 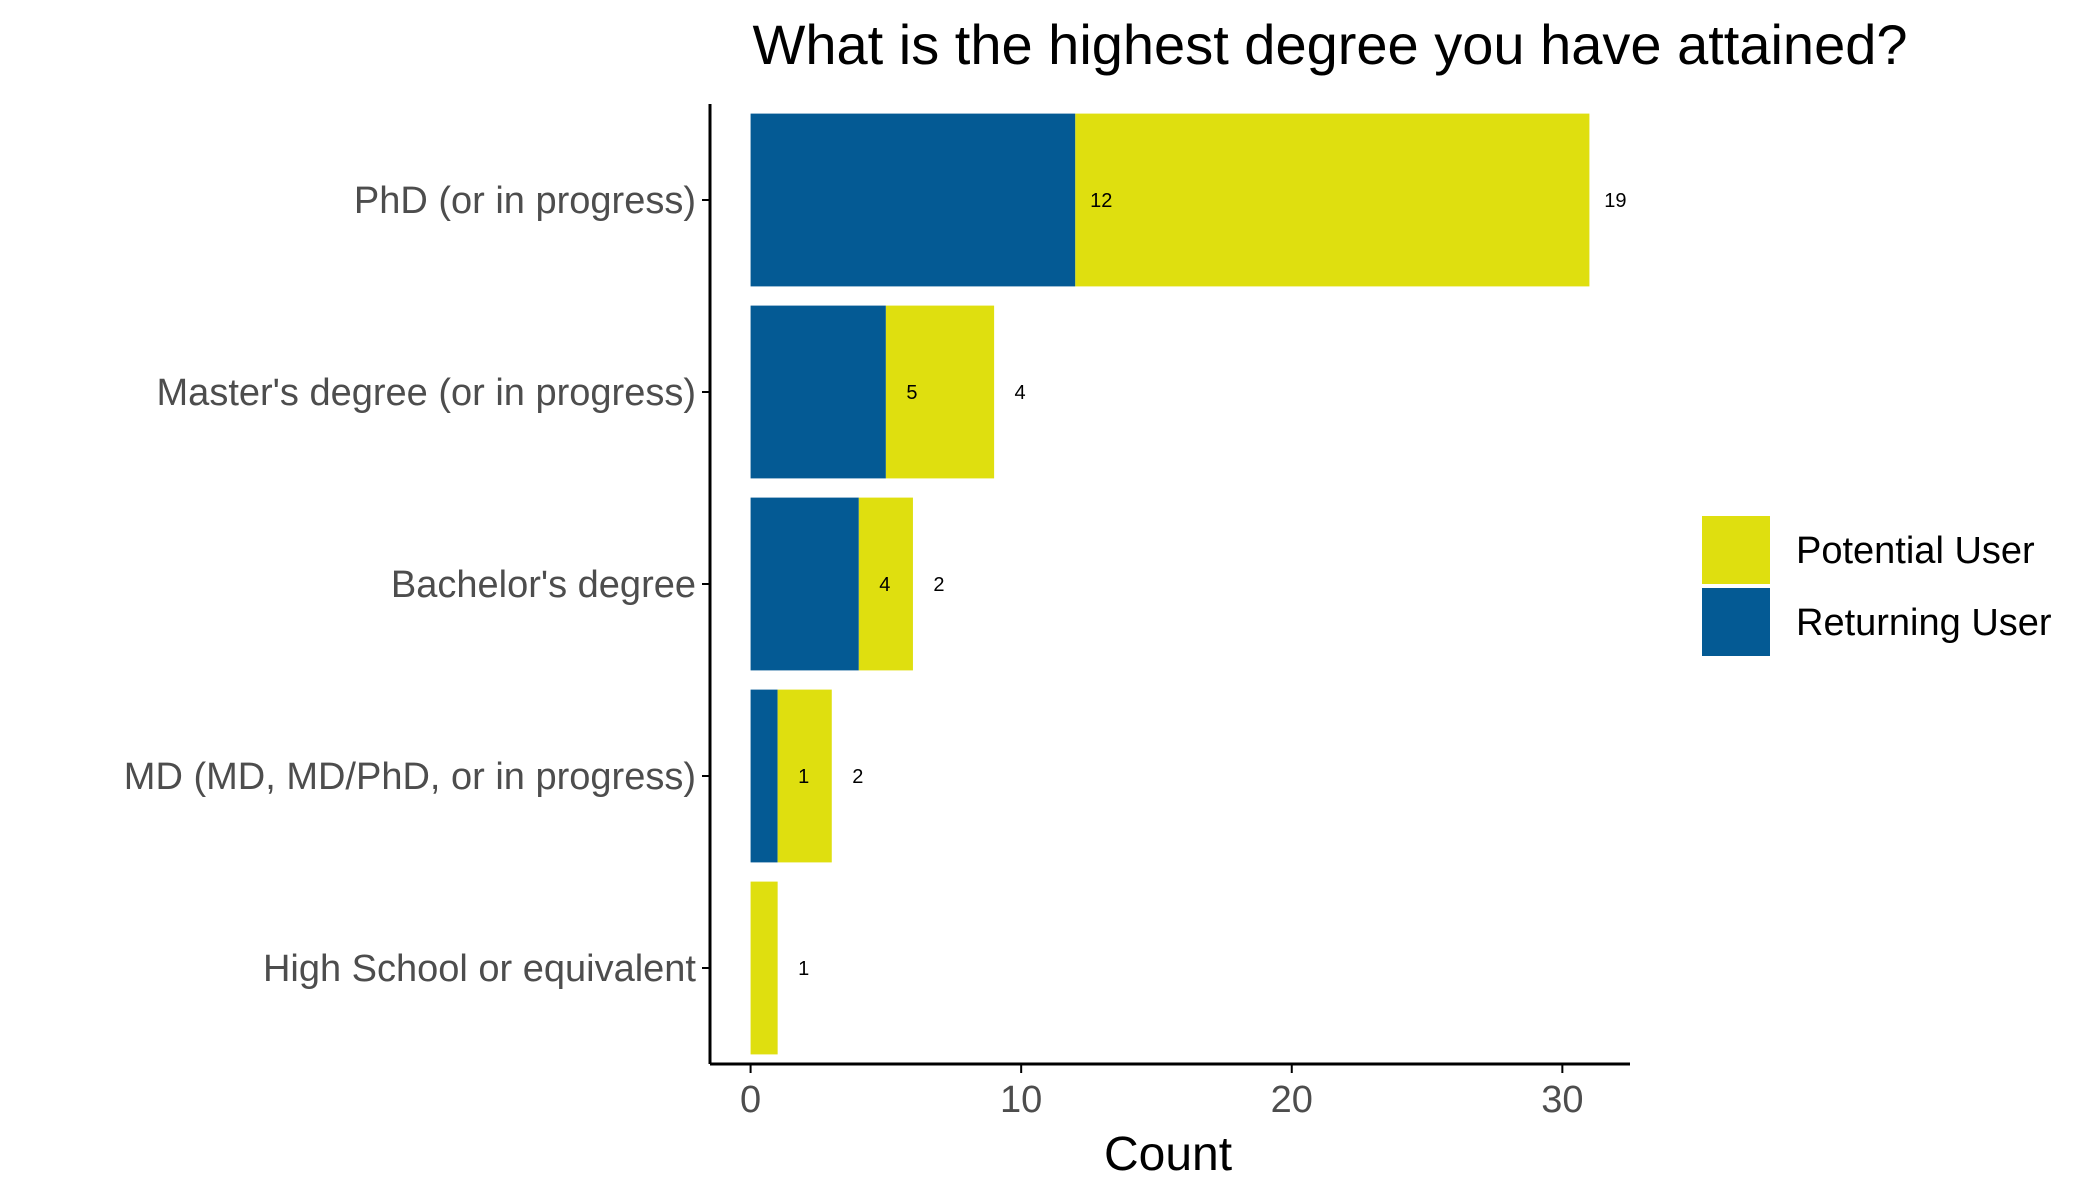 What do you see at coordinates (1877, 586) in the screenshot?
I see `legend: Potential User Returning User` at bounding box center [1877, 586].